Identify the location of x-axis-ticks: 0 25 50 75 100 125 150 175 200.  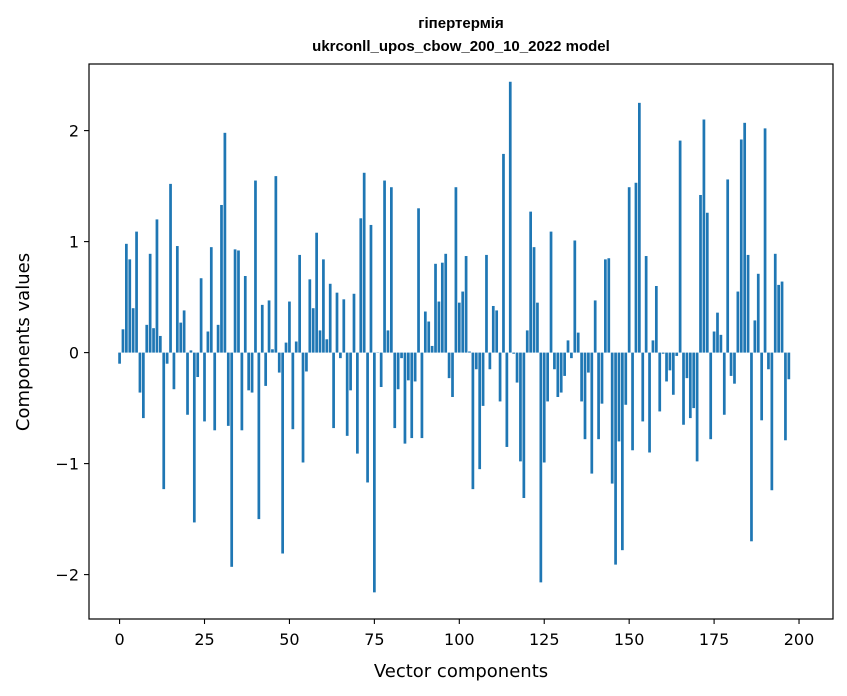
(464, 634).